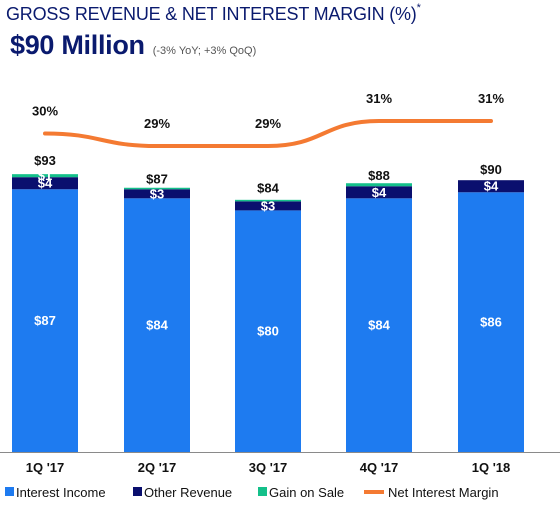 Image resolution: width=560 pixels, height=512 pixels. I want to click on legend-label: Interest Income, so click(61, 492).